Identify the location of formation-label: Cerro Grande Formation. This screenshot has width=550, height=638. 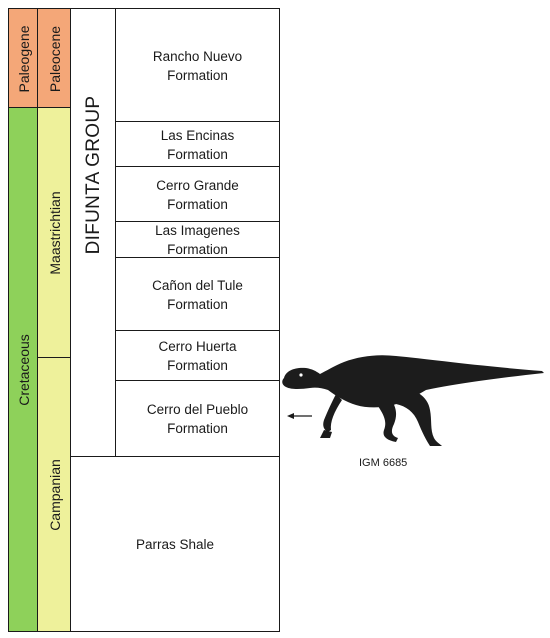
(197, 194).